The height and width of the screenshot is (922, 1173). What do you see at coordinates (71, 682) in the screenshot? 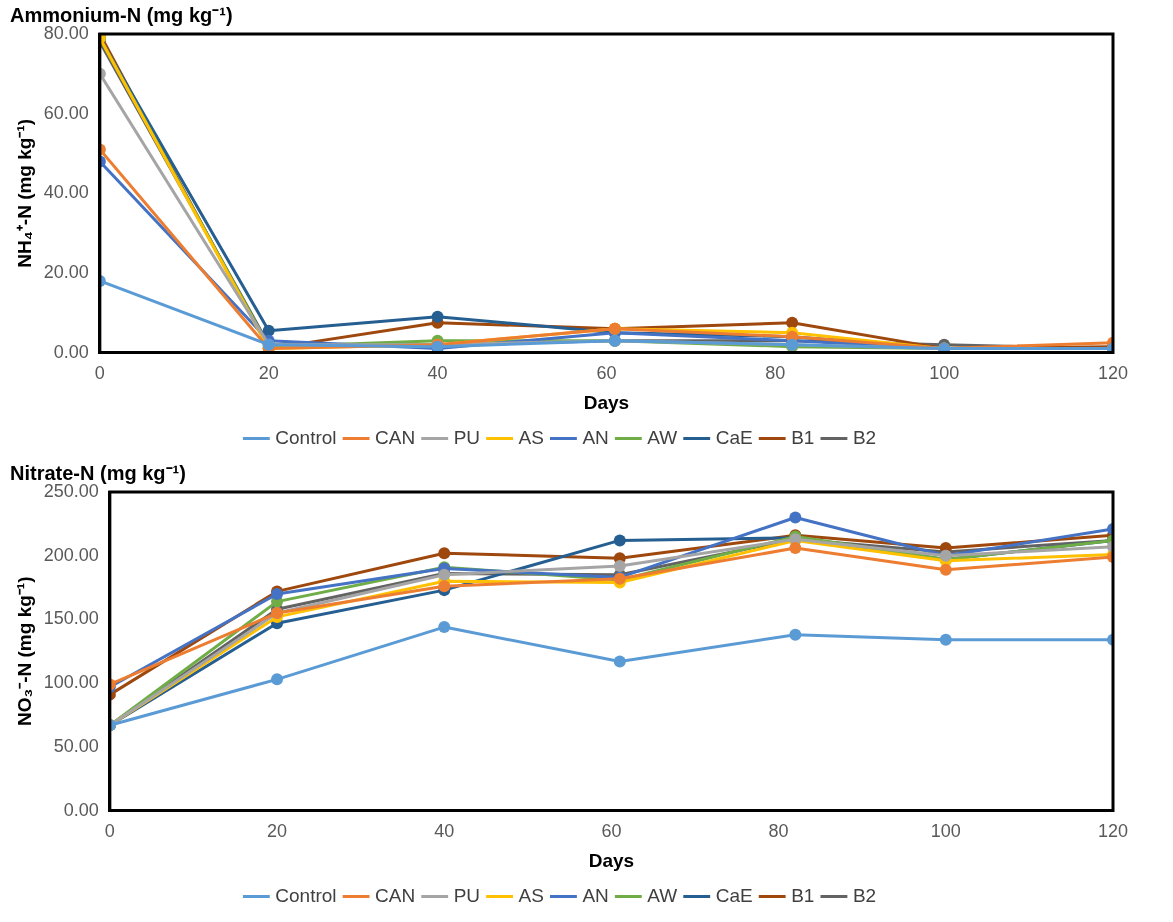
I see `y-tick-label: 100.00` at bounding box center [71, 682].